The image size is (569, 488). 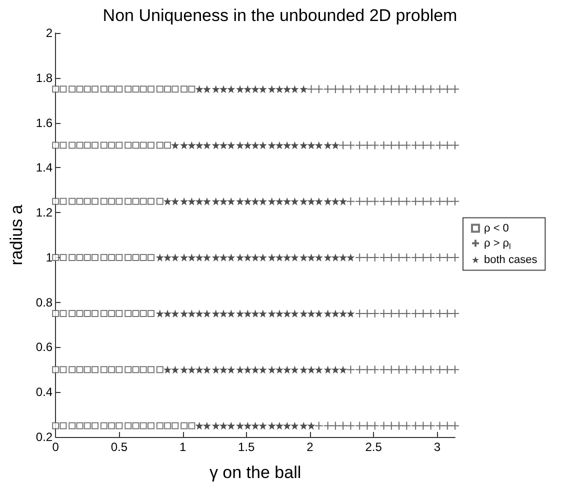 What do you see at coordinates (44, 167) in the screenshot?
I see `y-tick-label: 1.4` at bounding box center [44, 167].